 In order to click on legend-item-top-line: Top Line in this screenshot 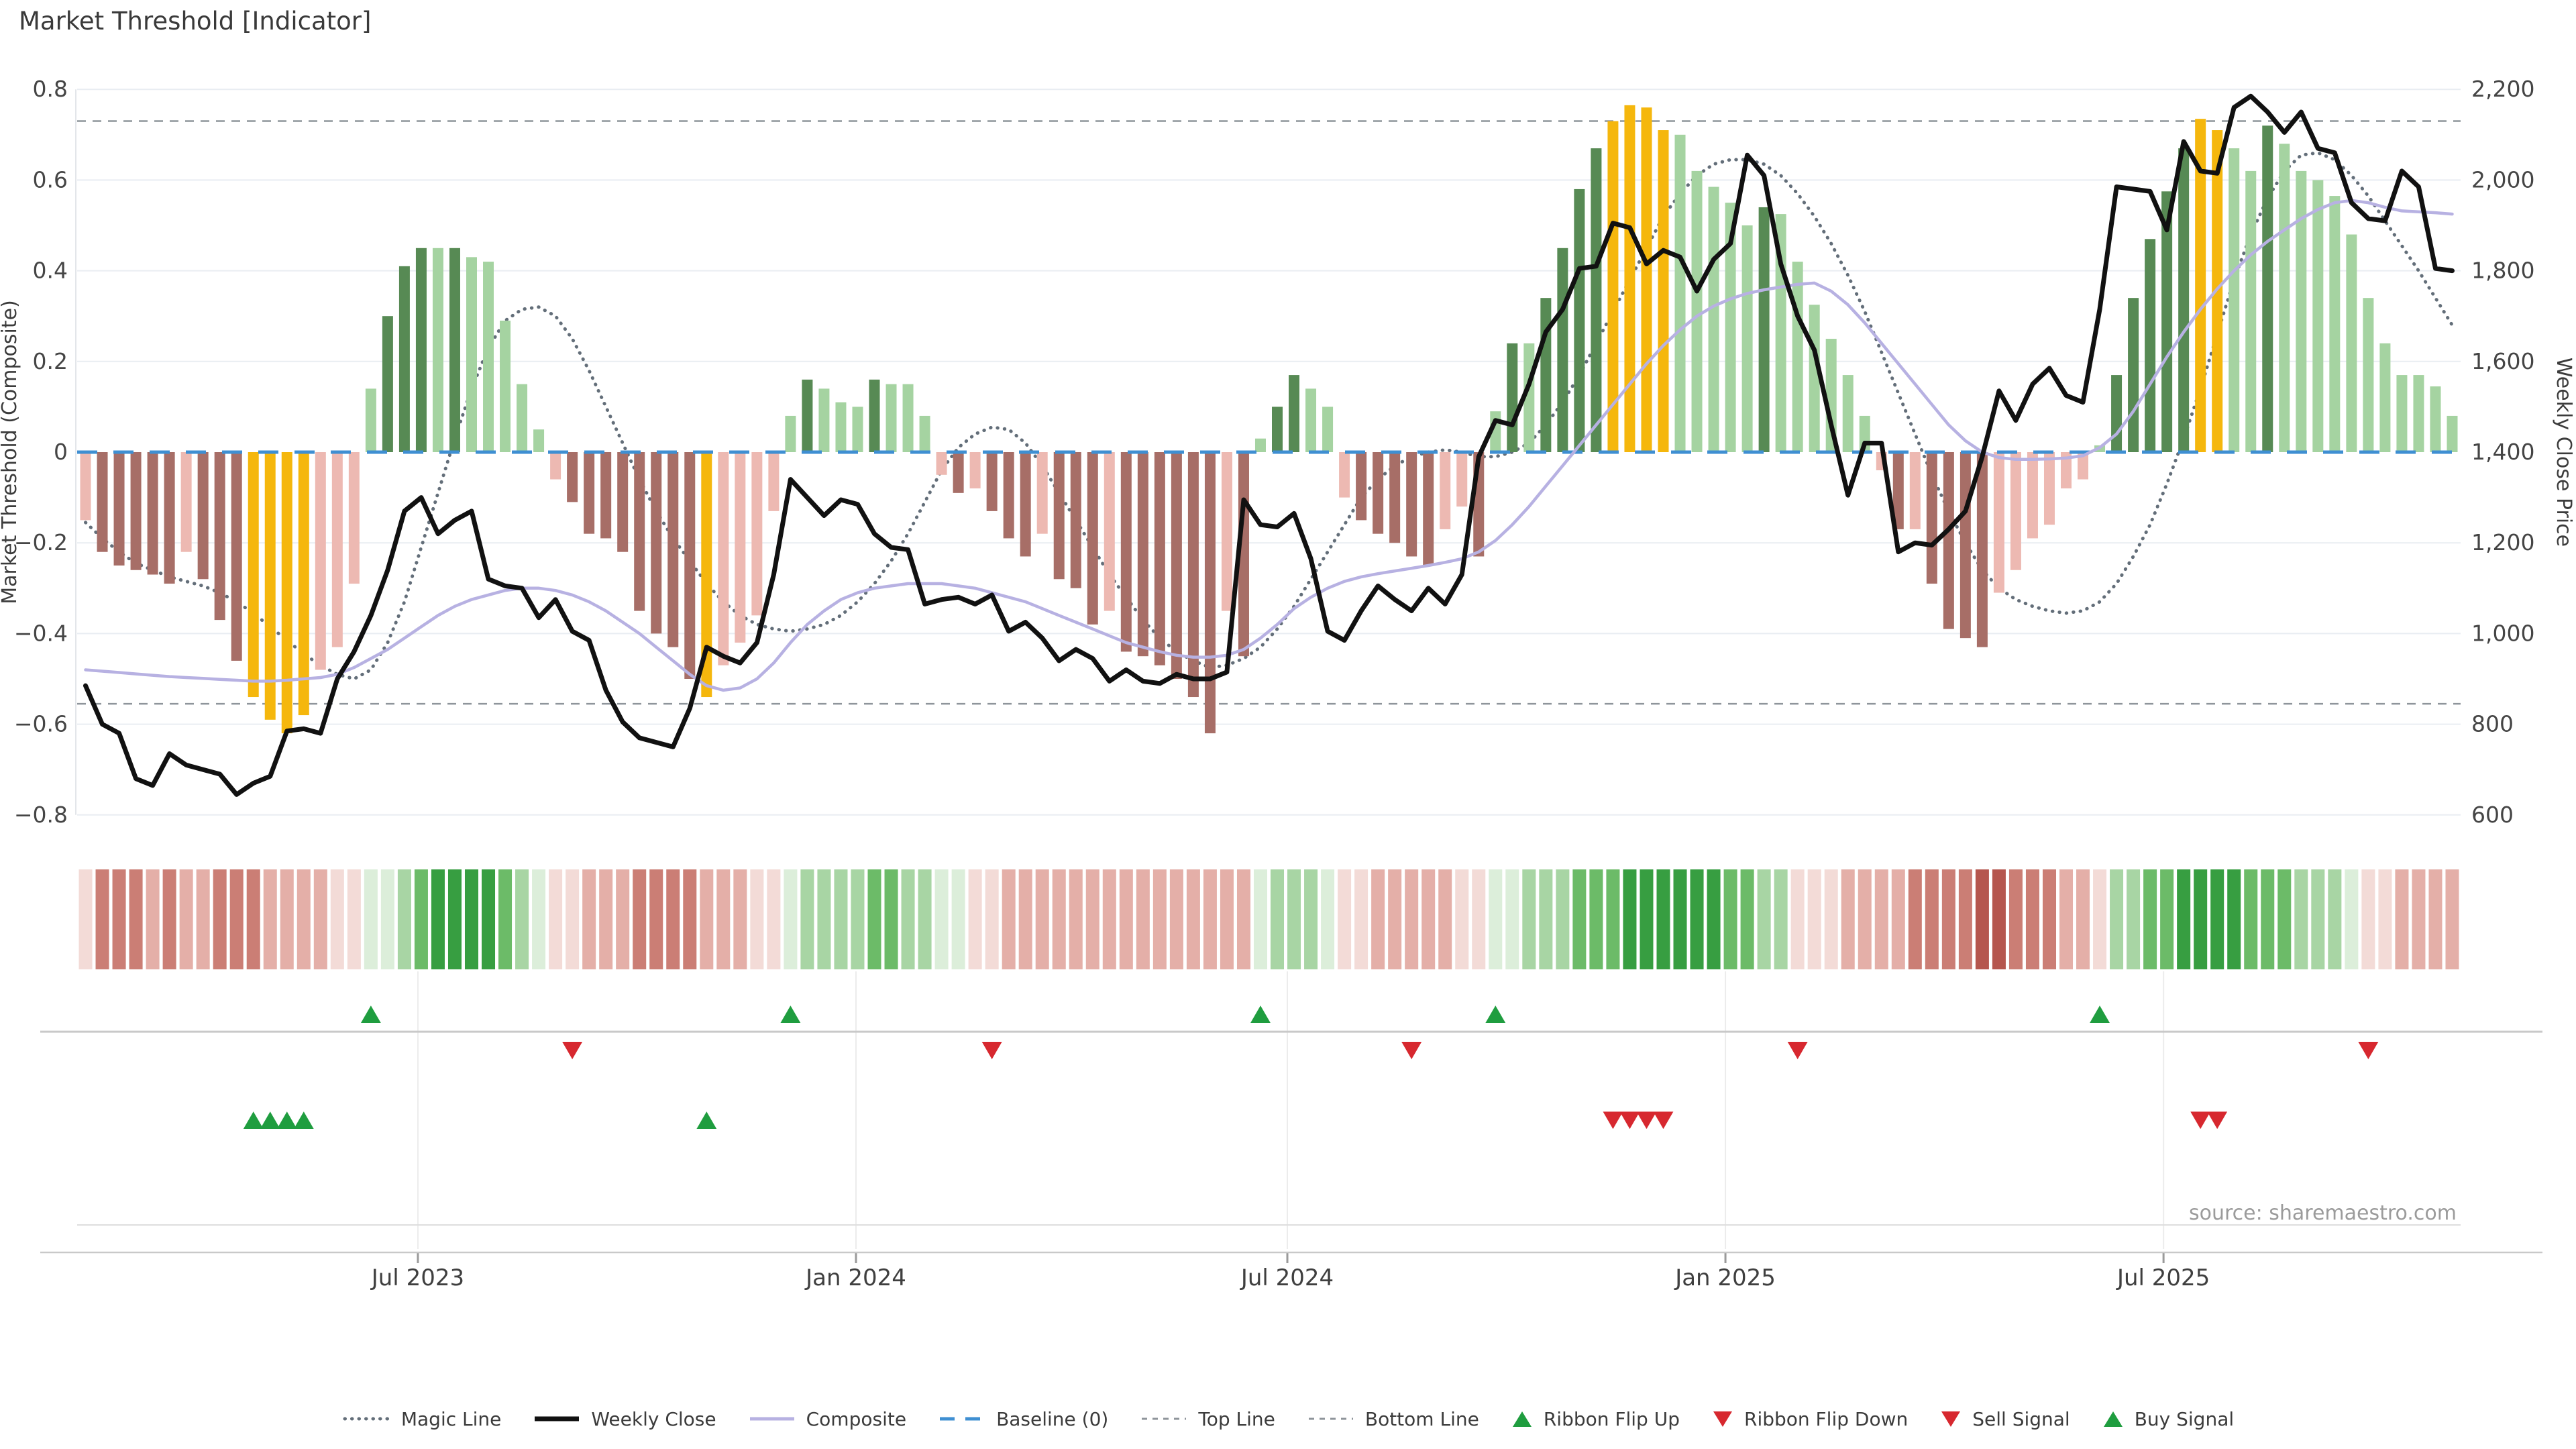, I will do `click(1207, 1418)`.